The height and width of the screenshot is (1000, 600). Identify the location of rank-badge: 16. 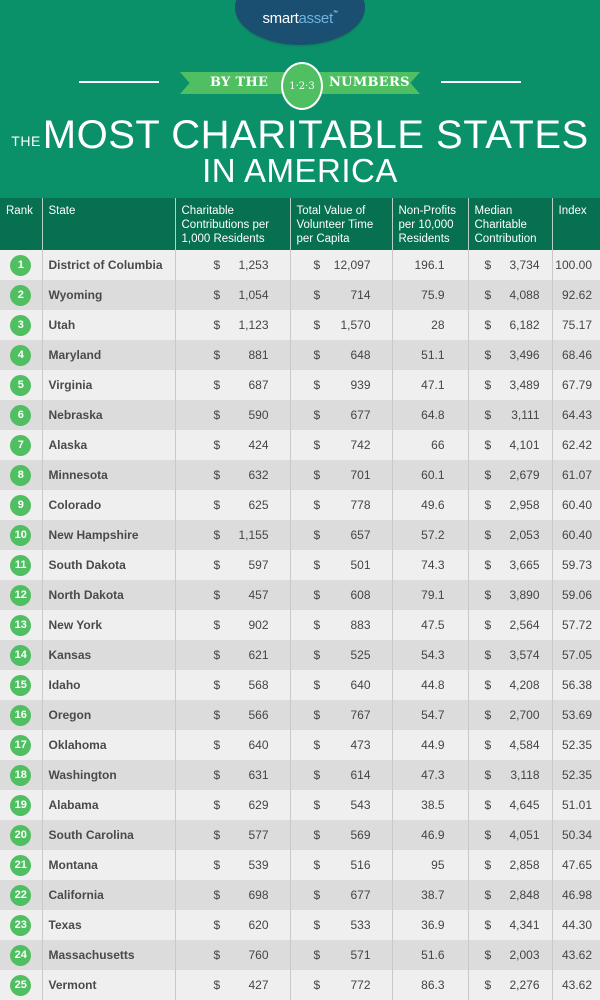
(21, 715).